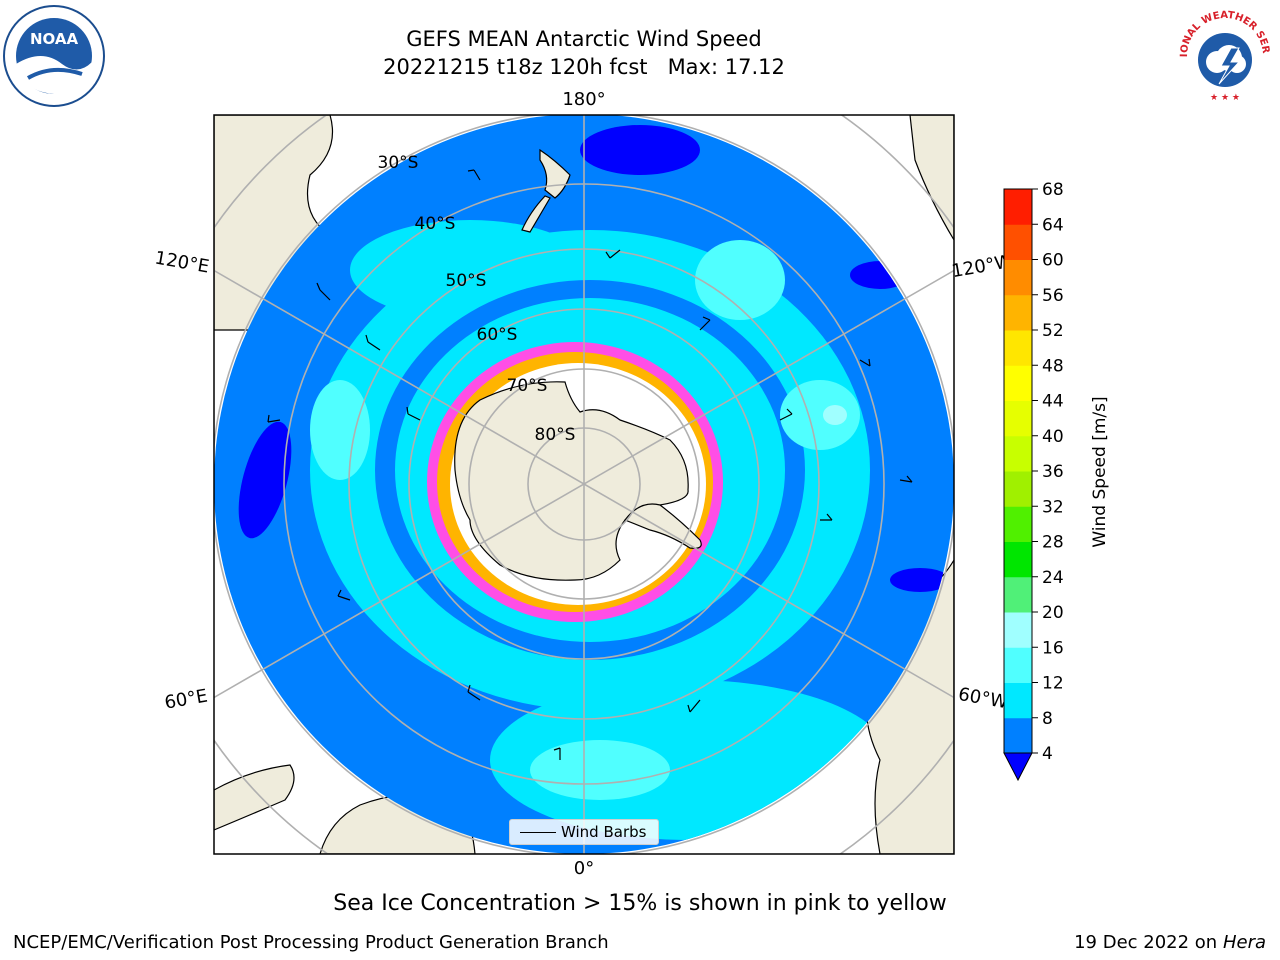 This screenshot has width=1280, height=960. Describe the element at coordinates (186, 699) in the screenshot. I see `lon-label-left-lower: 60°E` at that location.